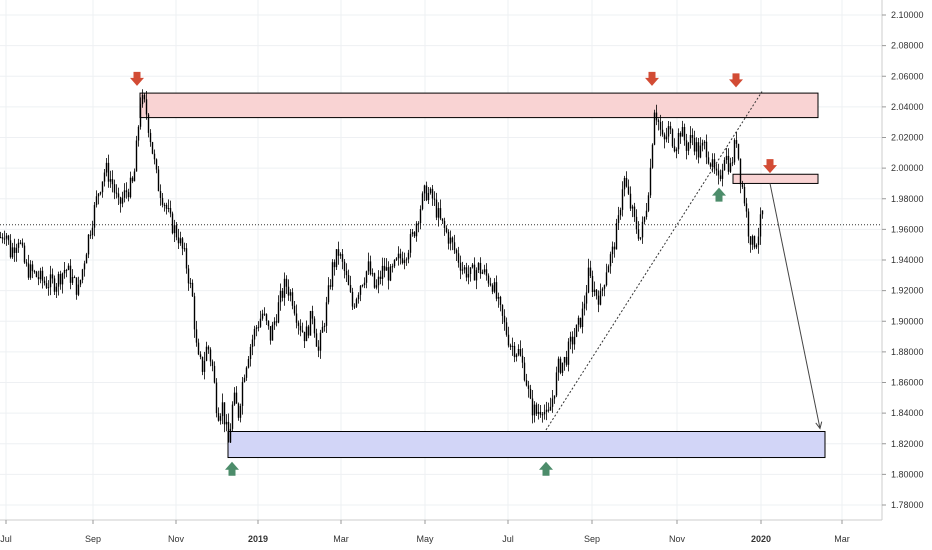 This screenshot has height=550, width=932. I want to click on x-tick-label: Sep, so click(592, 539).